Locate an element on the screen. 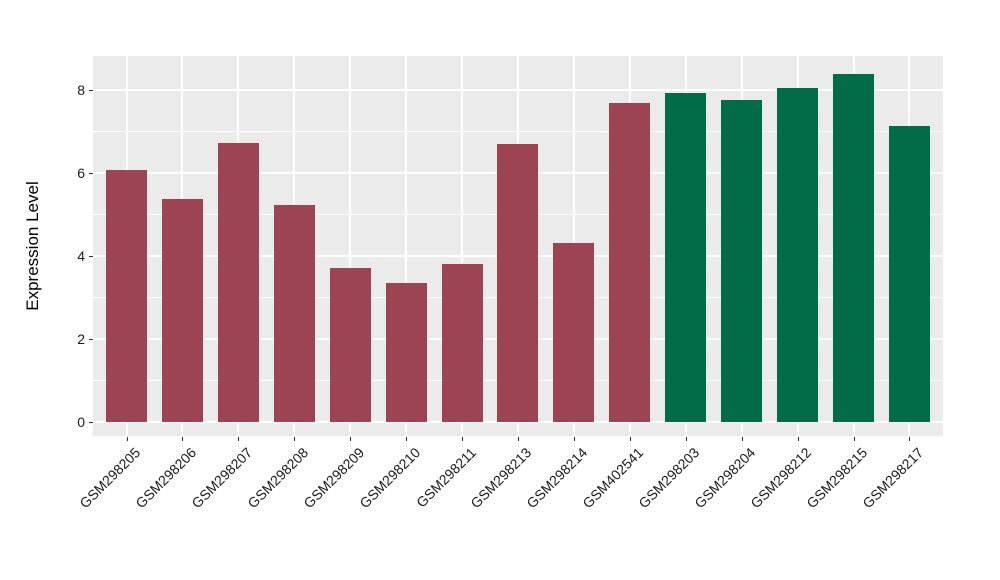 The height and width of the screenshot is (580, 1000). y-tick-label: 8 is located at coordinates (81, 90).